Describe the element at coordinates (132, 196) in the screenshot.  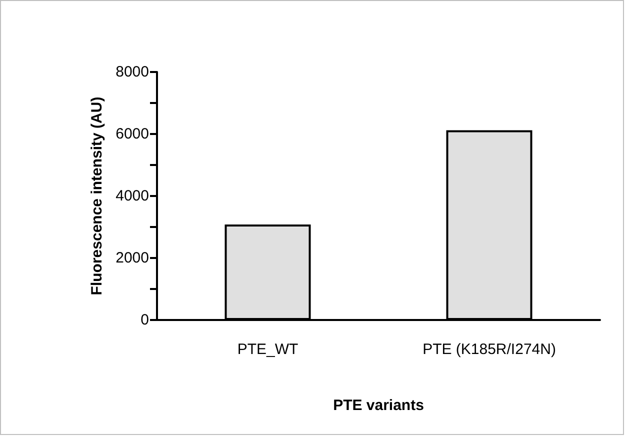
I see `y-tick-label: 4000` at that location.